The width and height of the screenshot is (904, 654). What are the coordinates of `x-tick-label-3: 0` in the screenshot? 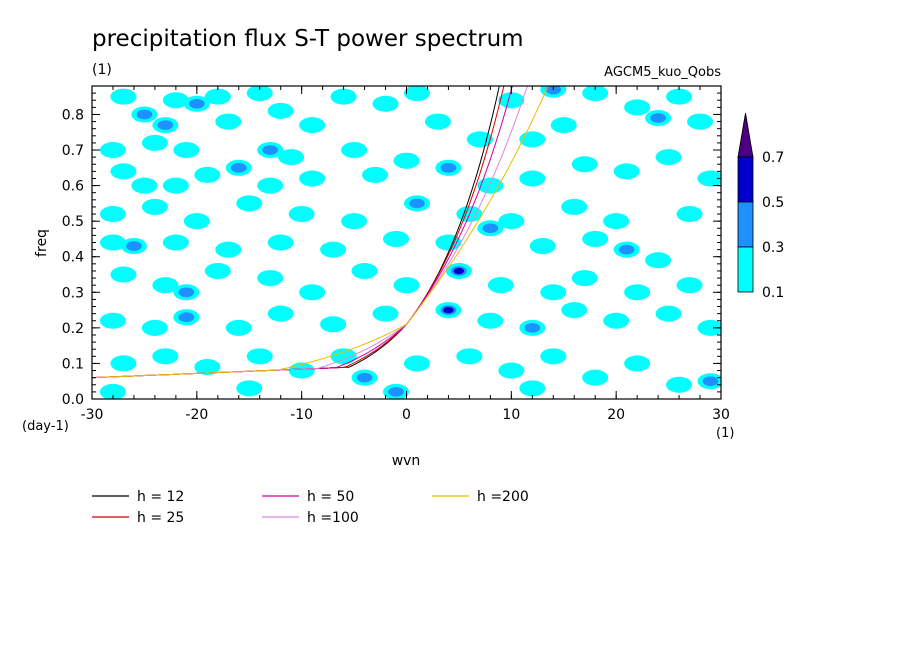 It's located at (406, 415).